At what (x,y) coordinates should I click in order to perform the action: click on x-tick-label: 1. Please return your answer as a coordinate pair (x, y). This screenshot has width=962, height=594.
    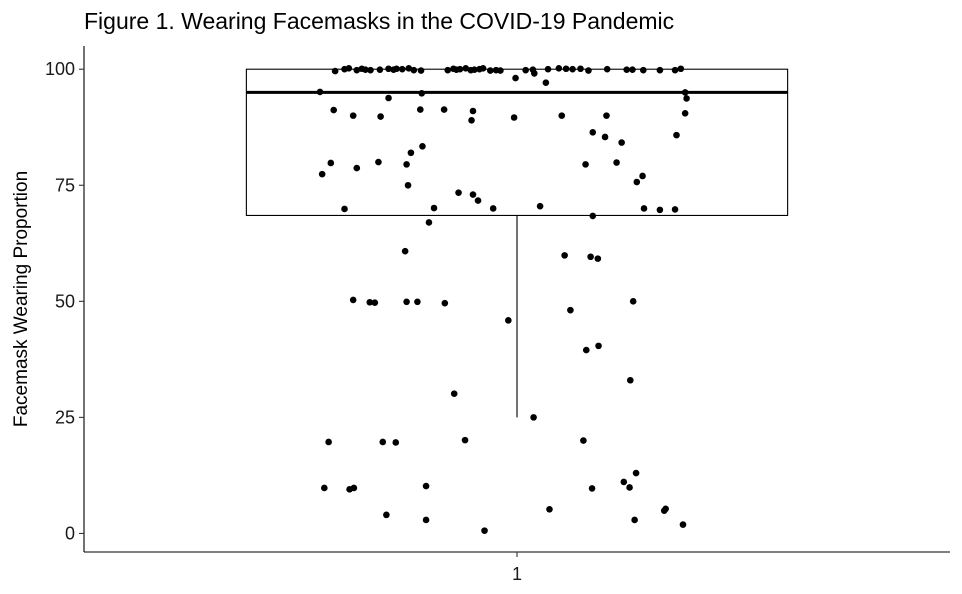
    Looking at the image, I should click on (517, 574).